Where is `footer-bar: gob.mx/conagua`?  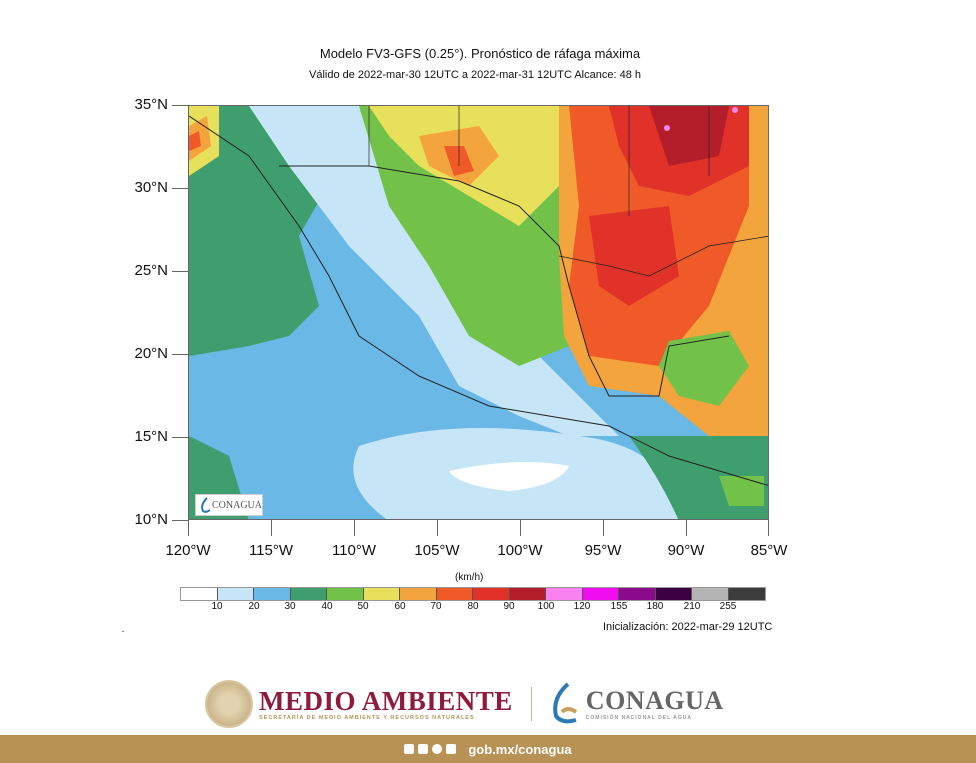
footer-bar: gob.mx/conagua is located at coordinates (488, 749).